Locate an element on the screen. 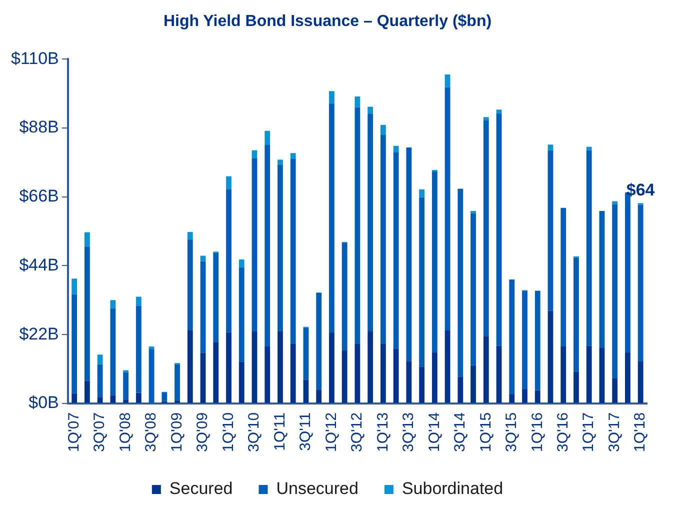 The height and width of the screenshot is (516, 673). x-tick-label: 3Q'07 is located at coordinates (99, 432).